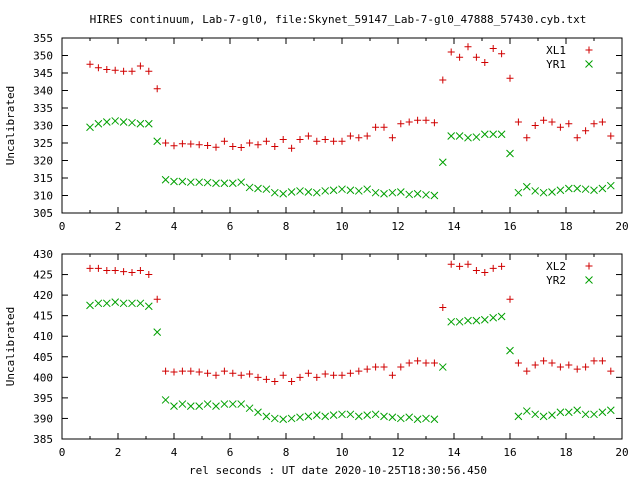 The height and width of the screenshot is (480, 640). What do you see at coordinates (341, 452) in the screenshot?
I see `x-tick-label: 10` at bounding box center [341, 452].